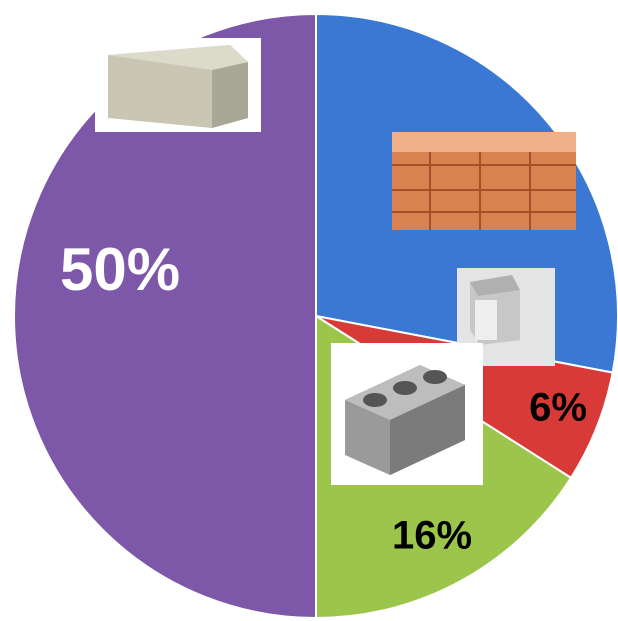 This screenshot has height=621, width=618. Describe the element at coordinates (484, 181) in the screenshot. I see `bricks-photo` at that location.